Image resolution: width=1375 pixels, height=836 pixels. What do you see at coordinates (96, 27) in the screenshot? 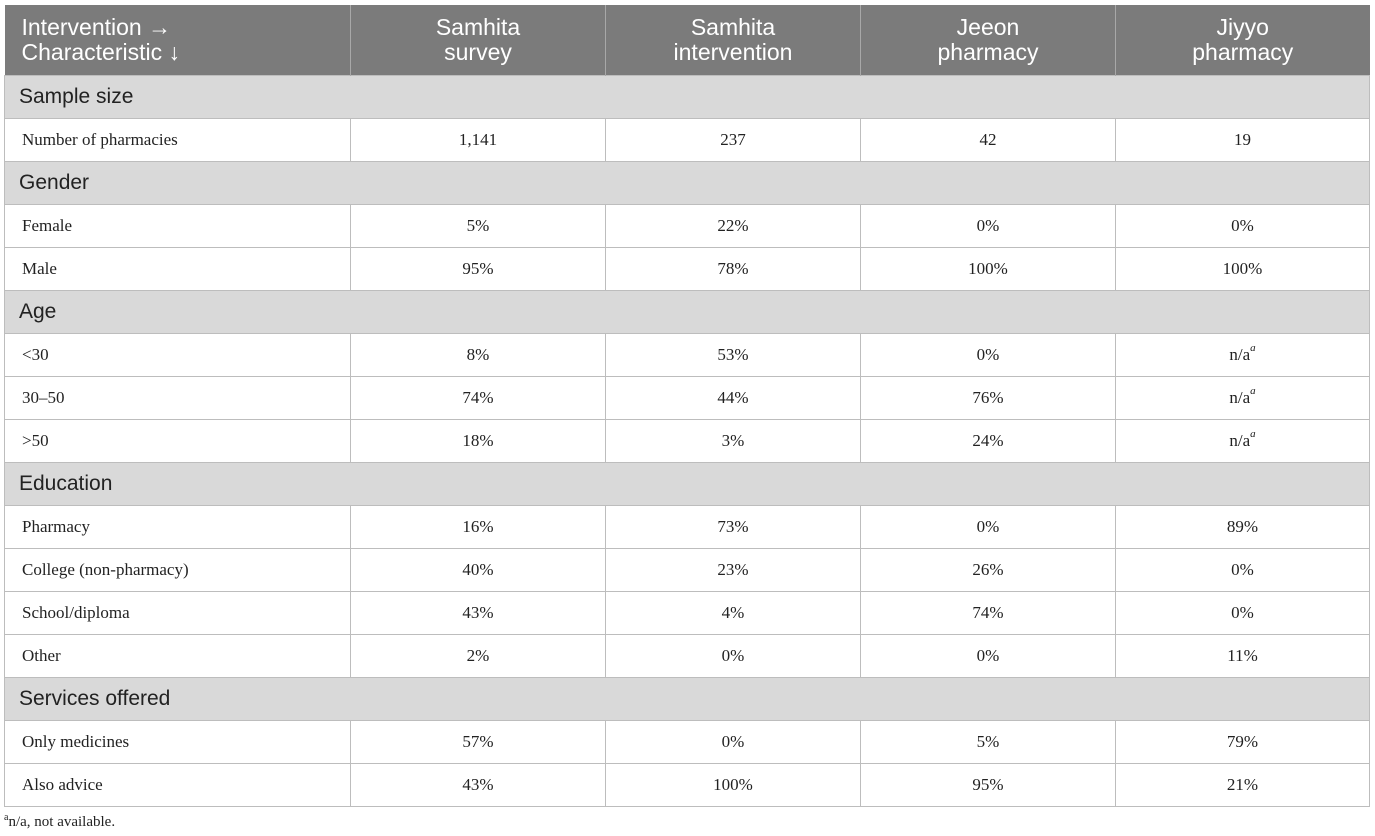
I see `header-intervention-label: Intervention →` at bounding box center [96, 27].